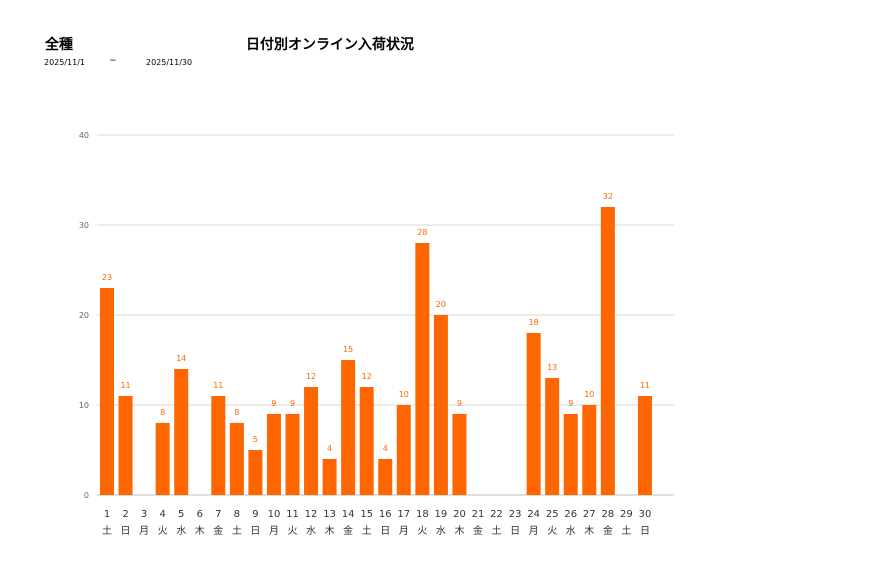 Image resolution: width=877 pixels, height=578 pixels. I want to click on x-tick-label: 24, so click(533, 514).